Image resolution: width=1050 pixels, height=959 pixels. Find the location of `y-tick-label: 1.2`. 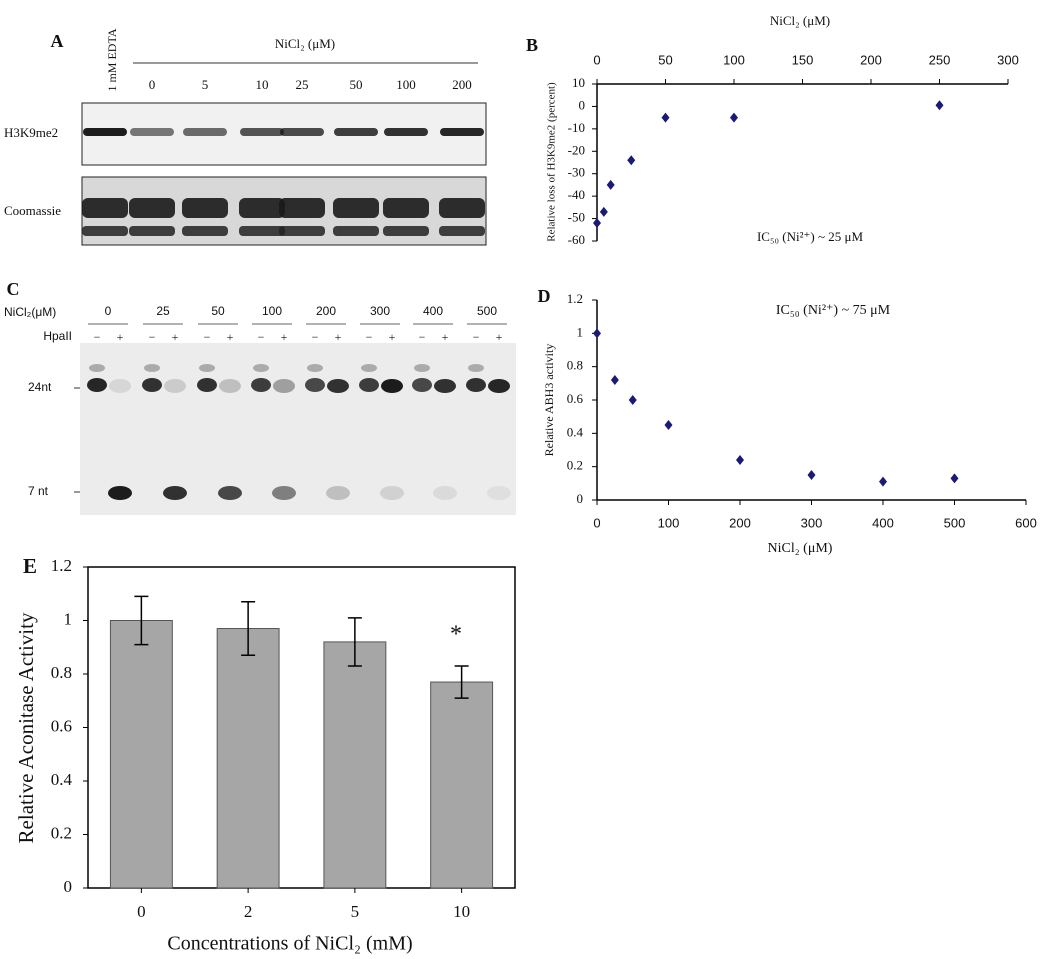

y-tick-label: 1.2 is located at coordinates (575, 298).